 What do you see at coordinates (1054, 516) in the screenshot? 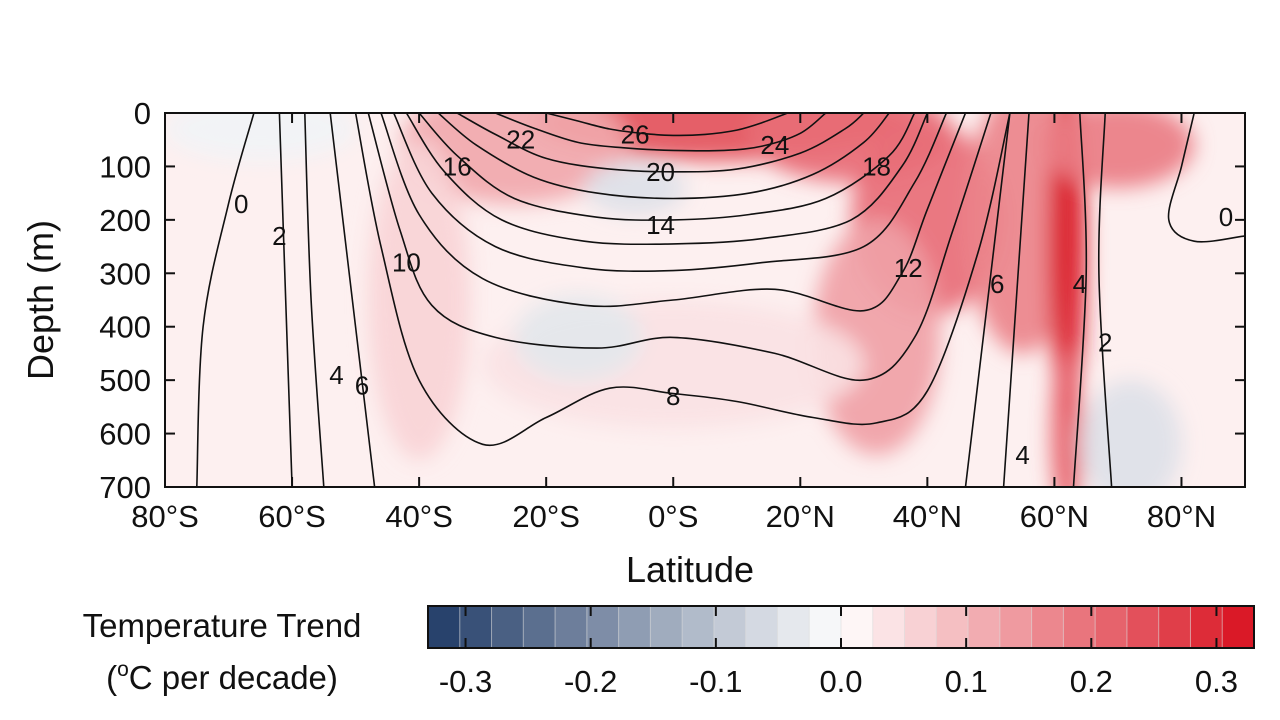
I see `x-tick-label: 60°N` at bounding box center [1054, 516].